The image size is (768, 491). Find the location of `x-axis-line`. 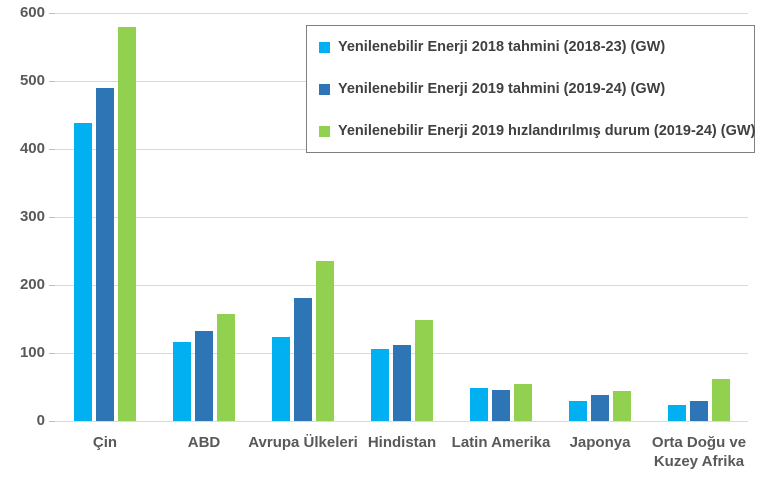

x-axis-line is located at coordinates (401, 421).